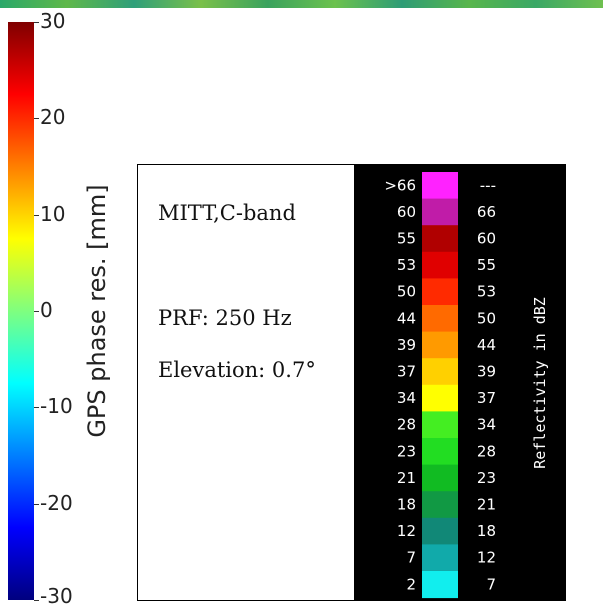 This screenshot has width=603, height=608. I want to click on reflectivity-bin-low-label: 28, so click(406, 425).